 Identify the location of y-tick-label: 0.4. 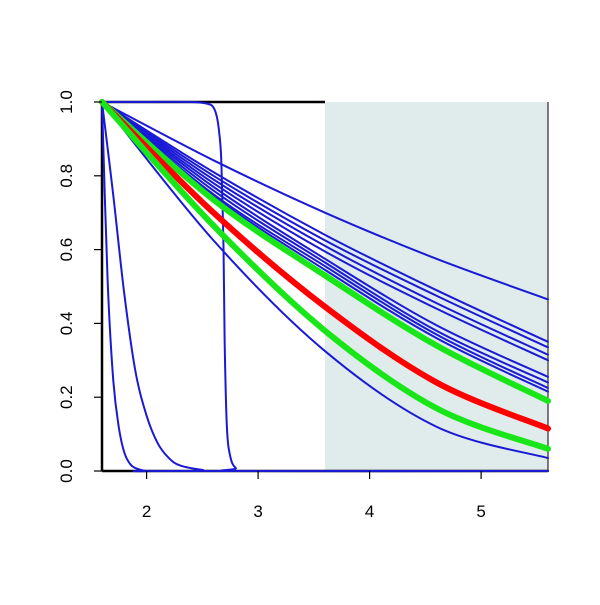
(66, 324).